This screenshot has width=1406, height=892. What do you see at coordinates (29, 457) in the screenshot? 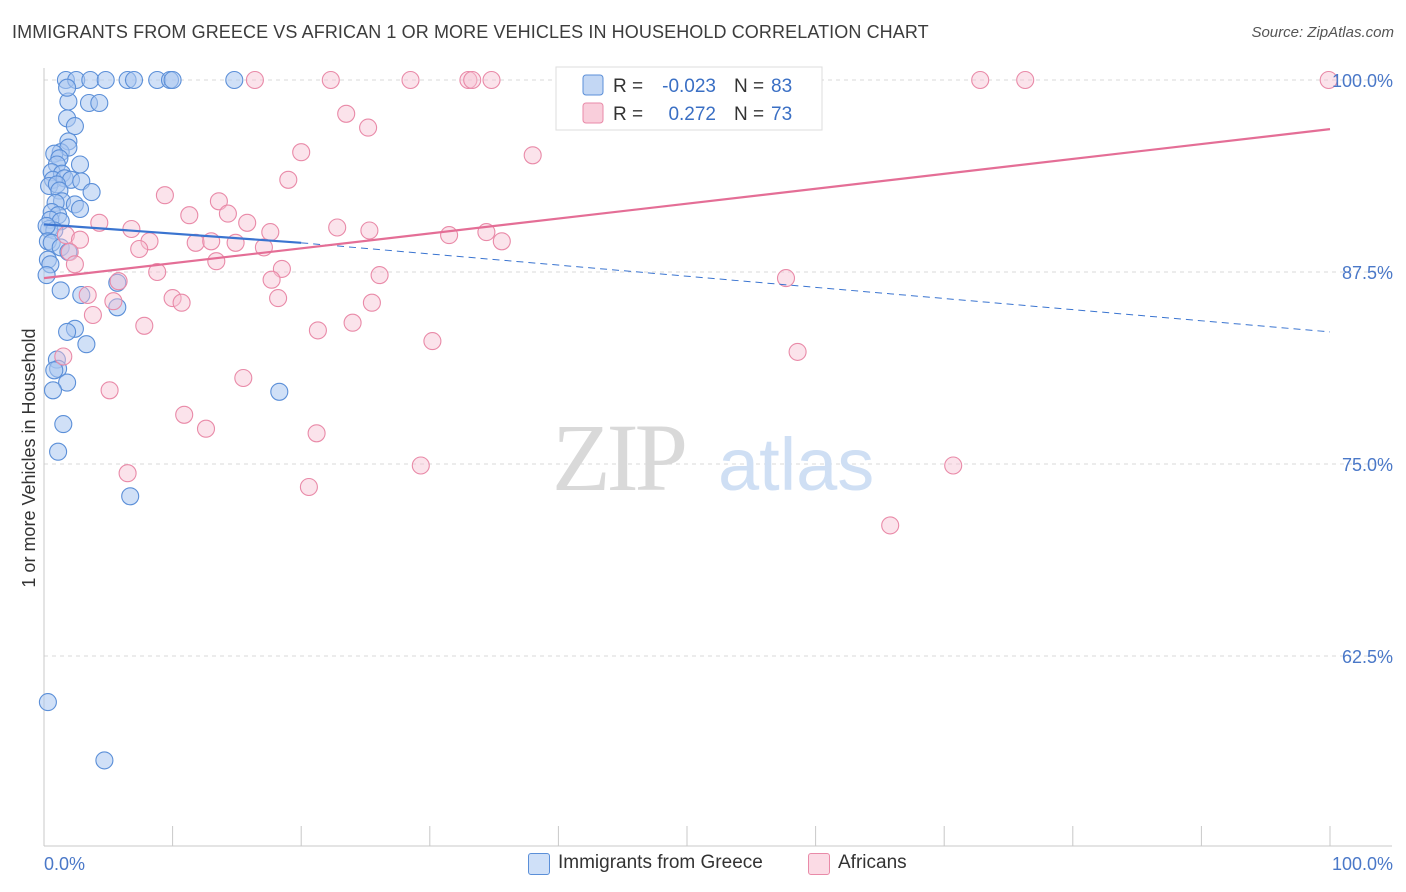
I see `y-axis-title: 1 or more Vehicles in Household` at bounding box center [29, 457].